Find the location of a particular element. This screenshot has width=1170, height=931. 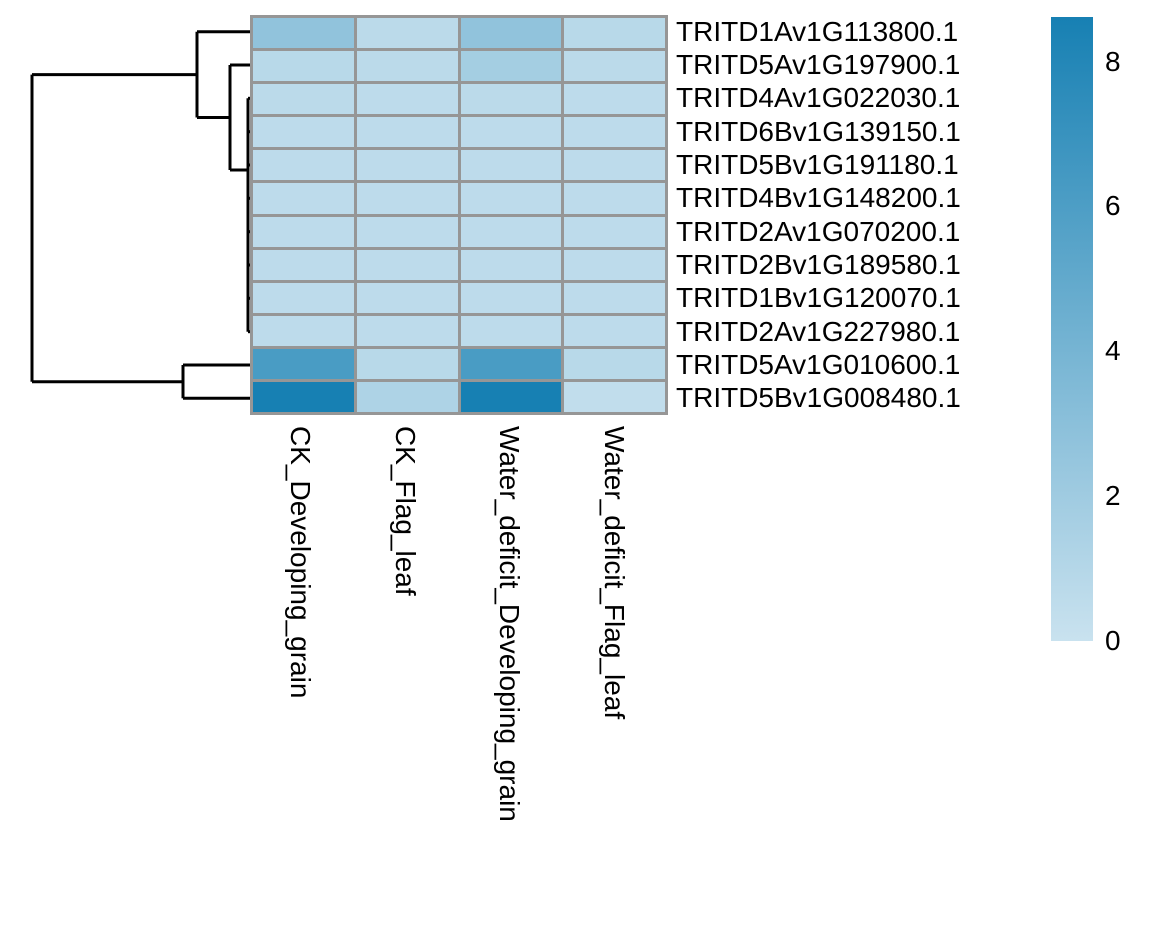

colorbar-tick-label: 2 is located at coordinates (1113, 495).